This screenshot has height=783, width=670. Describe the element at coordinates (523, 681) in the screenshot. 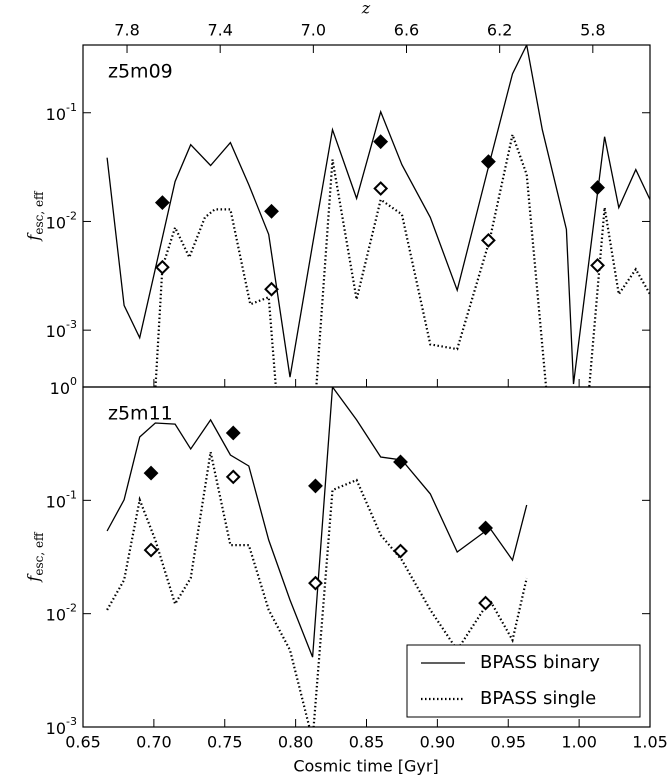

I see `legend-box` at that location.